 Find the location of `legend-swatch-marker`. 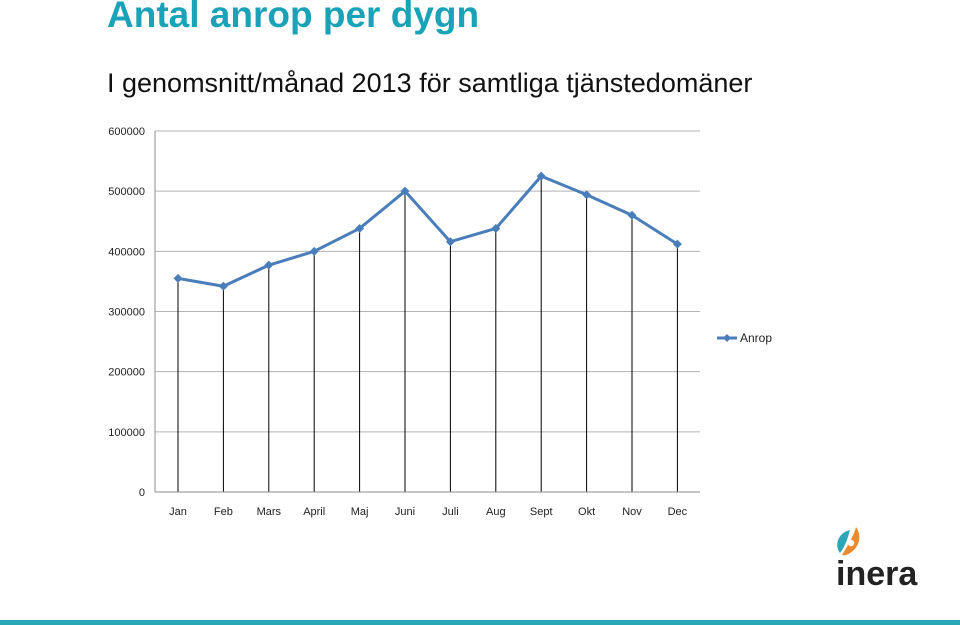

legend-swatch-marker is located at coordinates (727, 338).